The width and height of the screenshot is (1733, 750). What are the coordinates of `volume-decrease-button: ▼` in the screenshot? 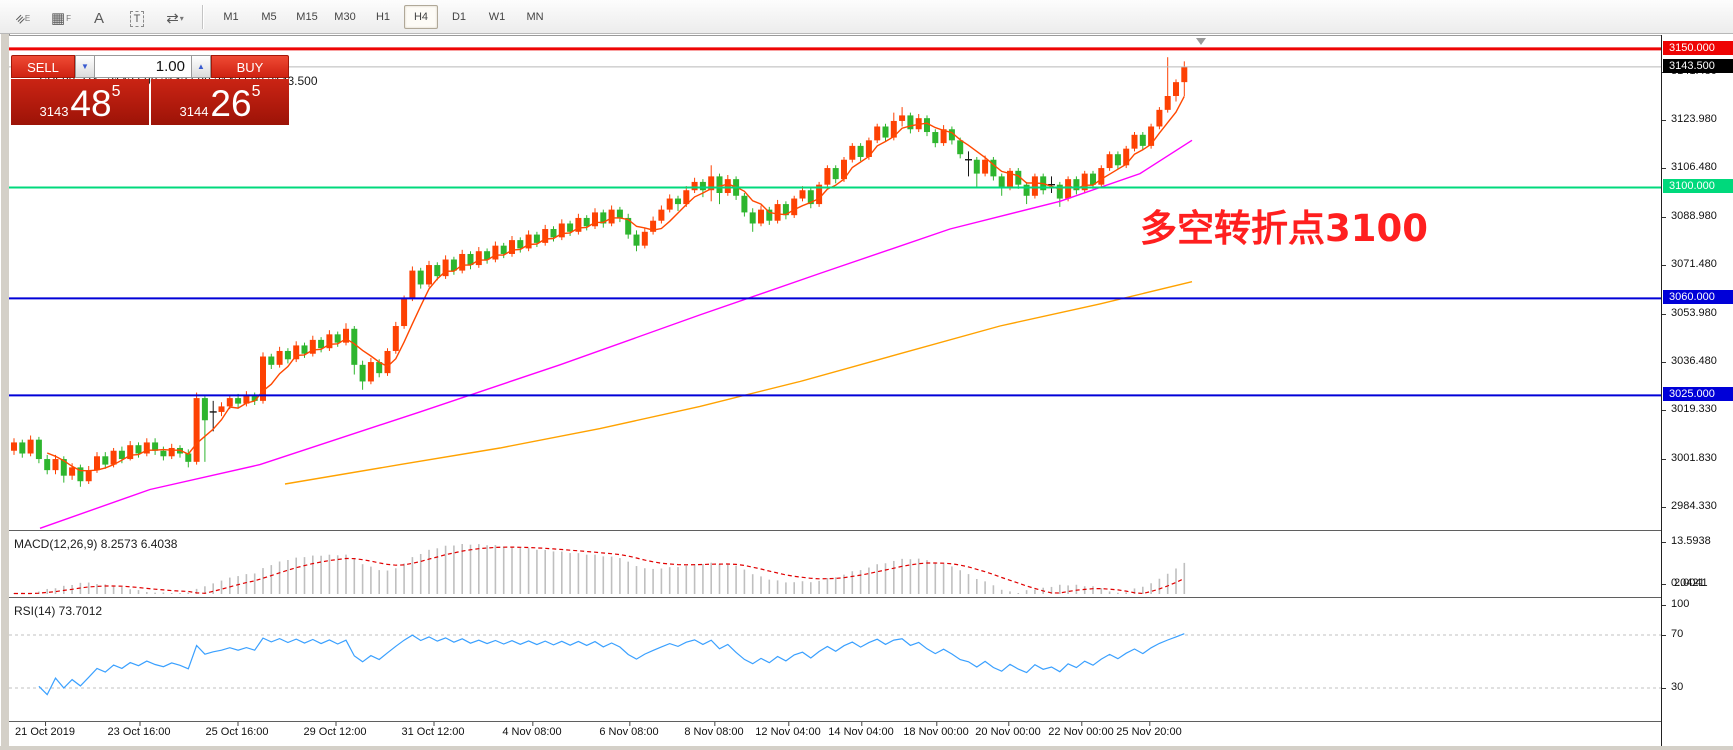 It's located at (85, 66).